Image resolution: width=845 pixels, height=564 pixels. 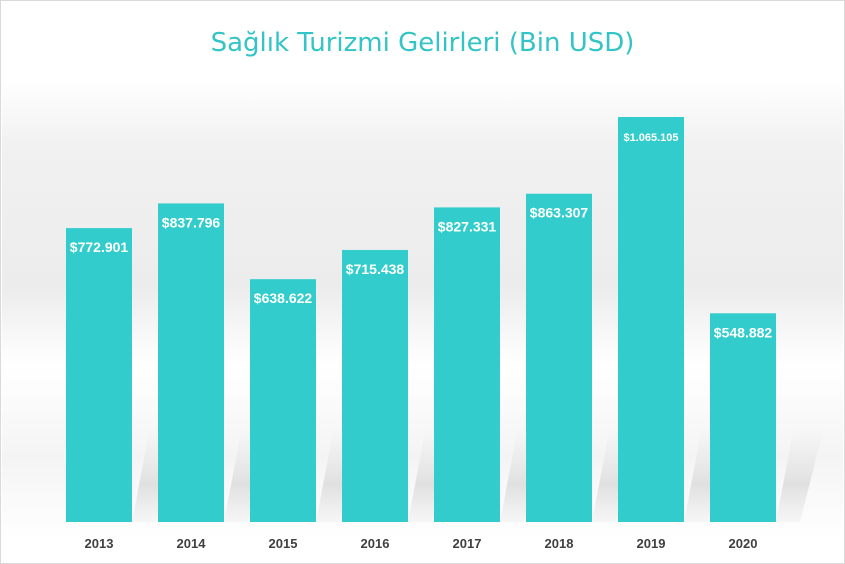 What do you see at coordinates (467, 226) in the screenshot?
I see `data-label-2017: $827.331` at bounding box center [467, 226].